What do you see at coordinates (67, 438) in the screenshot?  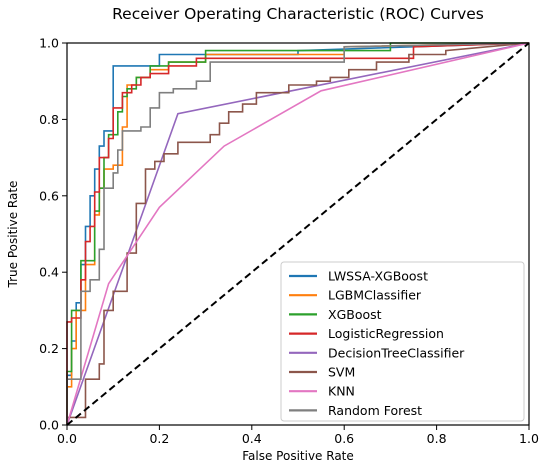 I see `x-tick-label: 0.0` at bounding box center [67, 438].